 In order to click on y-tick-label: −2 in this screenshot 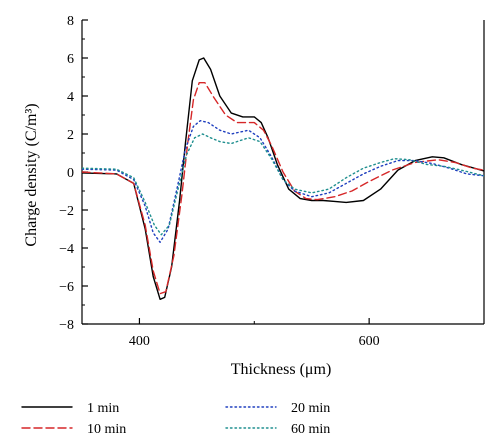, I will do `click(66, 211)`.